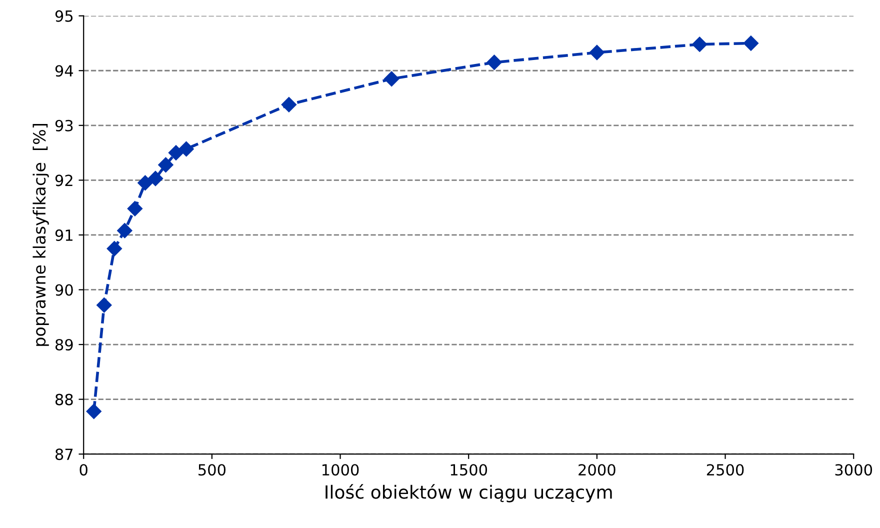 Image resolution: width=880 pixels, height=528 pixels. I want to click on y-tick-label: 95, so click(64, 16).